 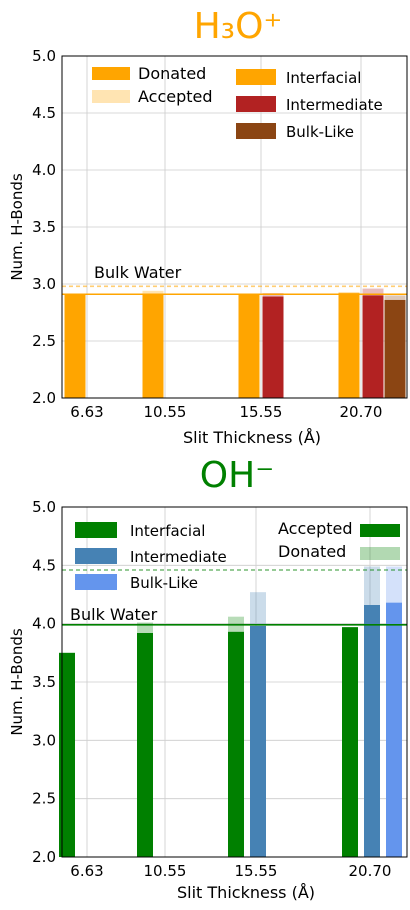 I want to click on legend-type: Accepted Donated, so click(x=339, y=540).